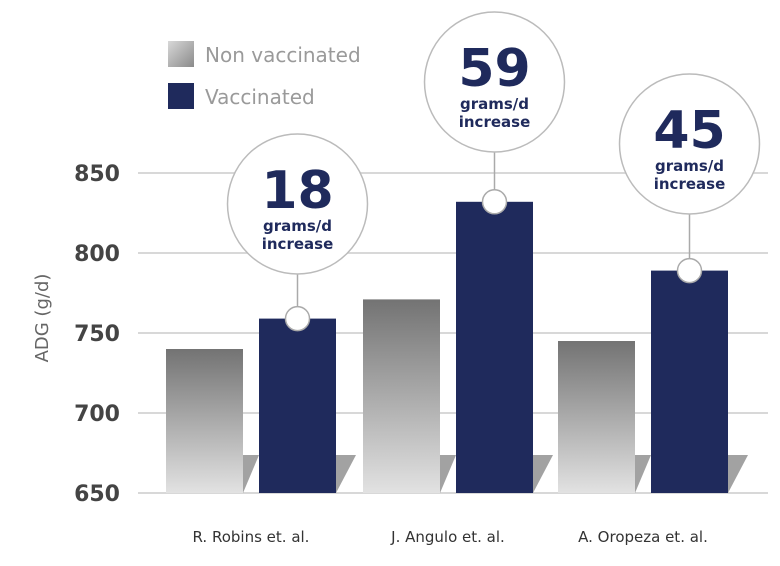  Describe the element at coordinates (181, 54) in the screenshot. I see `legend-swatch-non-vaccinated` at that location.